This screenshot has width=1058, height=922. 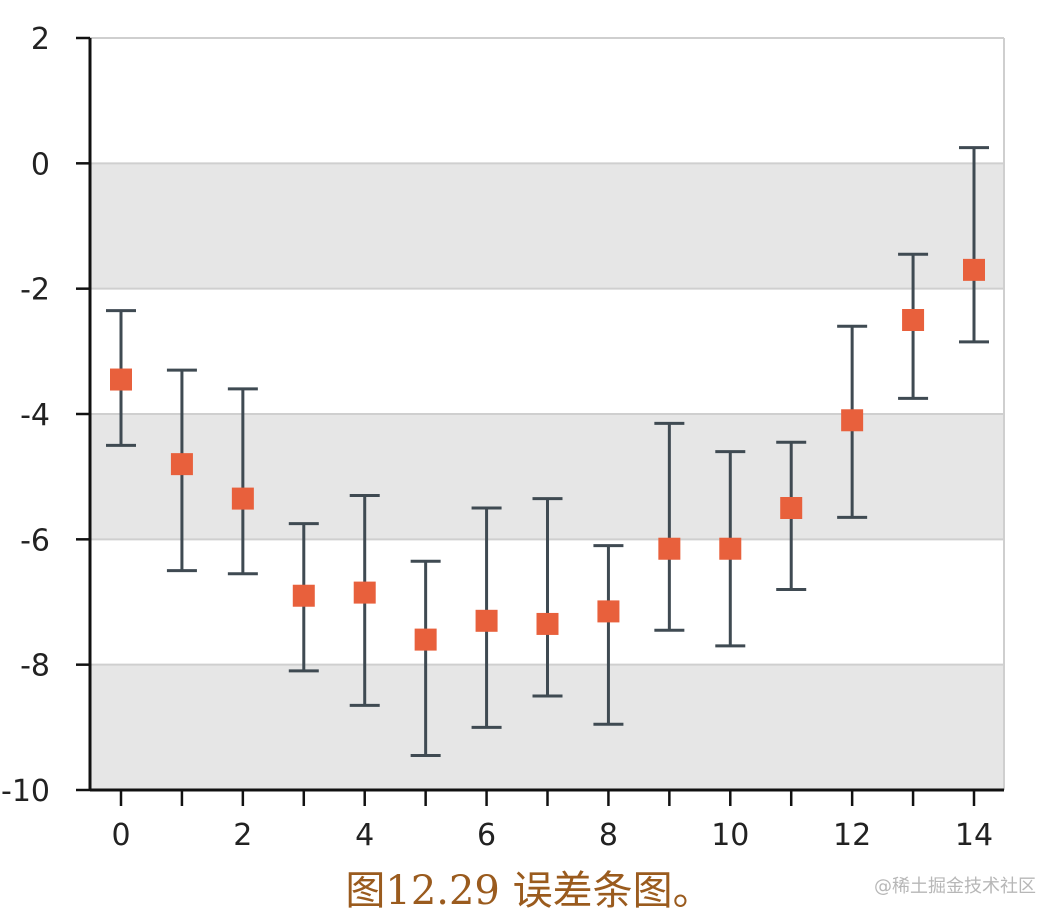 What do you see at coordinates (364, 835) in the screenshot?
I see `x-tick-label: 4` at bounding box center [364, 835].